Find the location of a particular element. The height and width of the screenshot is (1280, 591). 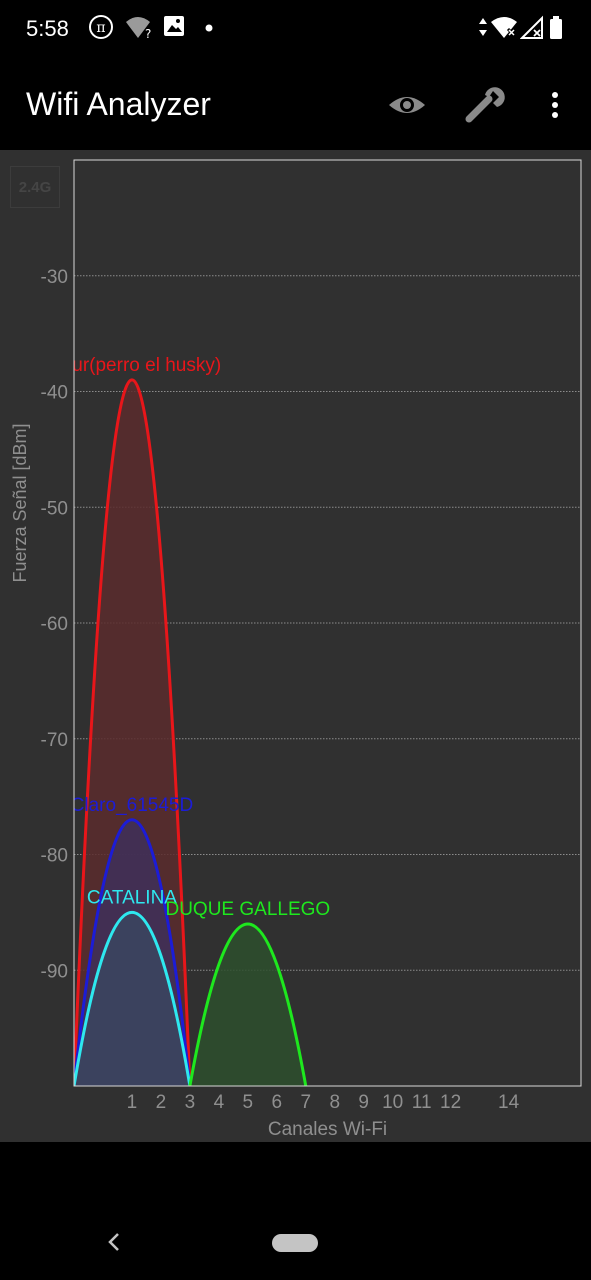

x-tick-label: 1 is located at coordinates (132, 1102).